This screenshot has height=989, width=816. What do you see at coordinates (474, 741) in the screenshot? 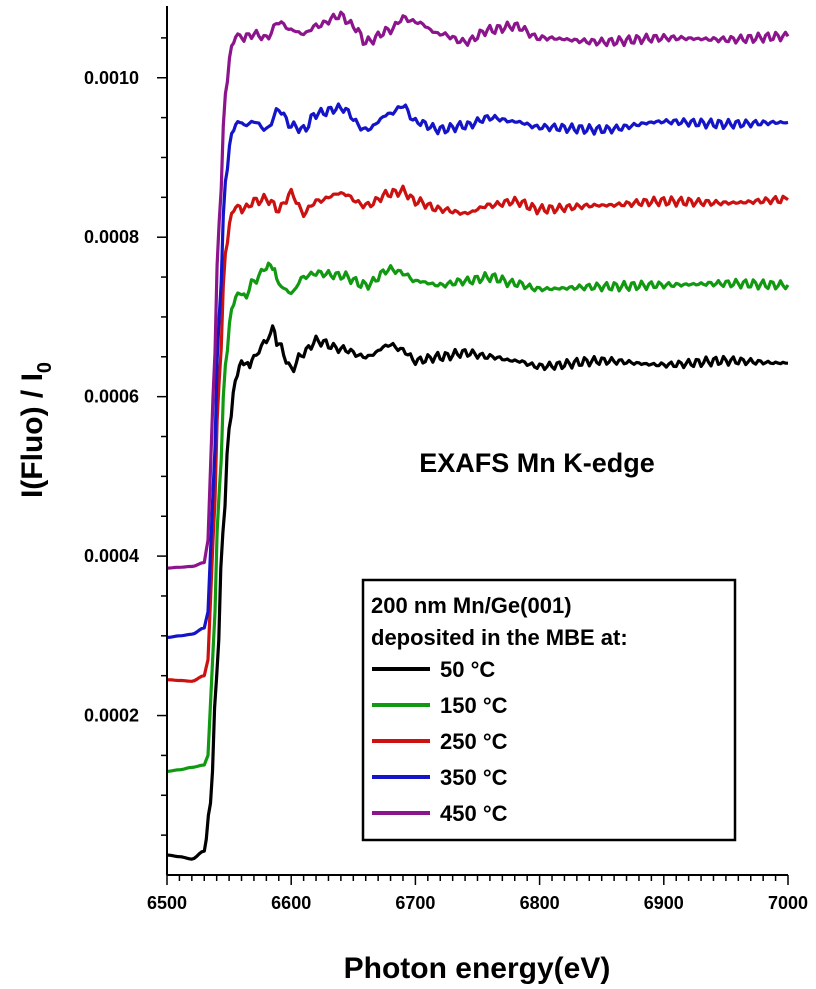
I see `legend-entry-label: 250 °C` at bounding box center [474, 741].